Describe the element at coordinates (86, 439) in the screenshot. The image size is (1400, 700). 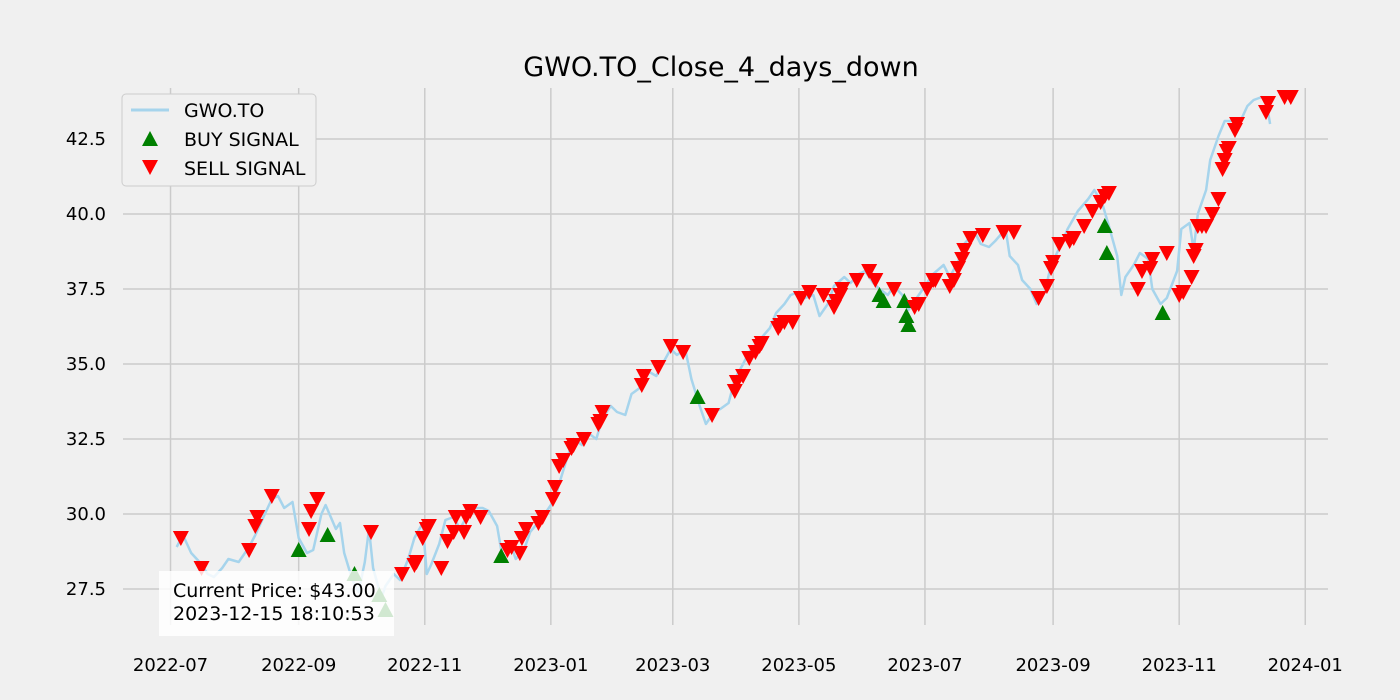
I see `y-tick-label: 32.5` at that location.